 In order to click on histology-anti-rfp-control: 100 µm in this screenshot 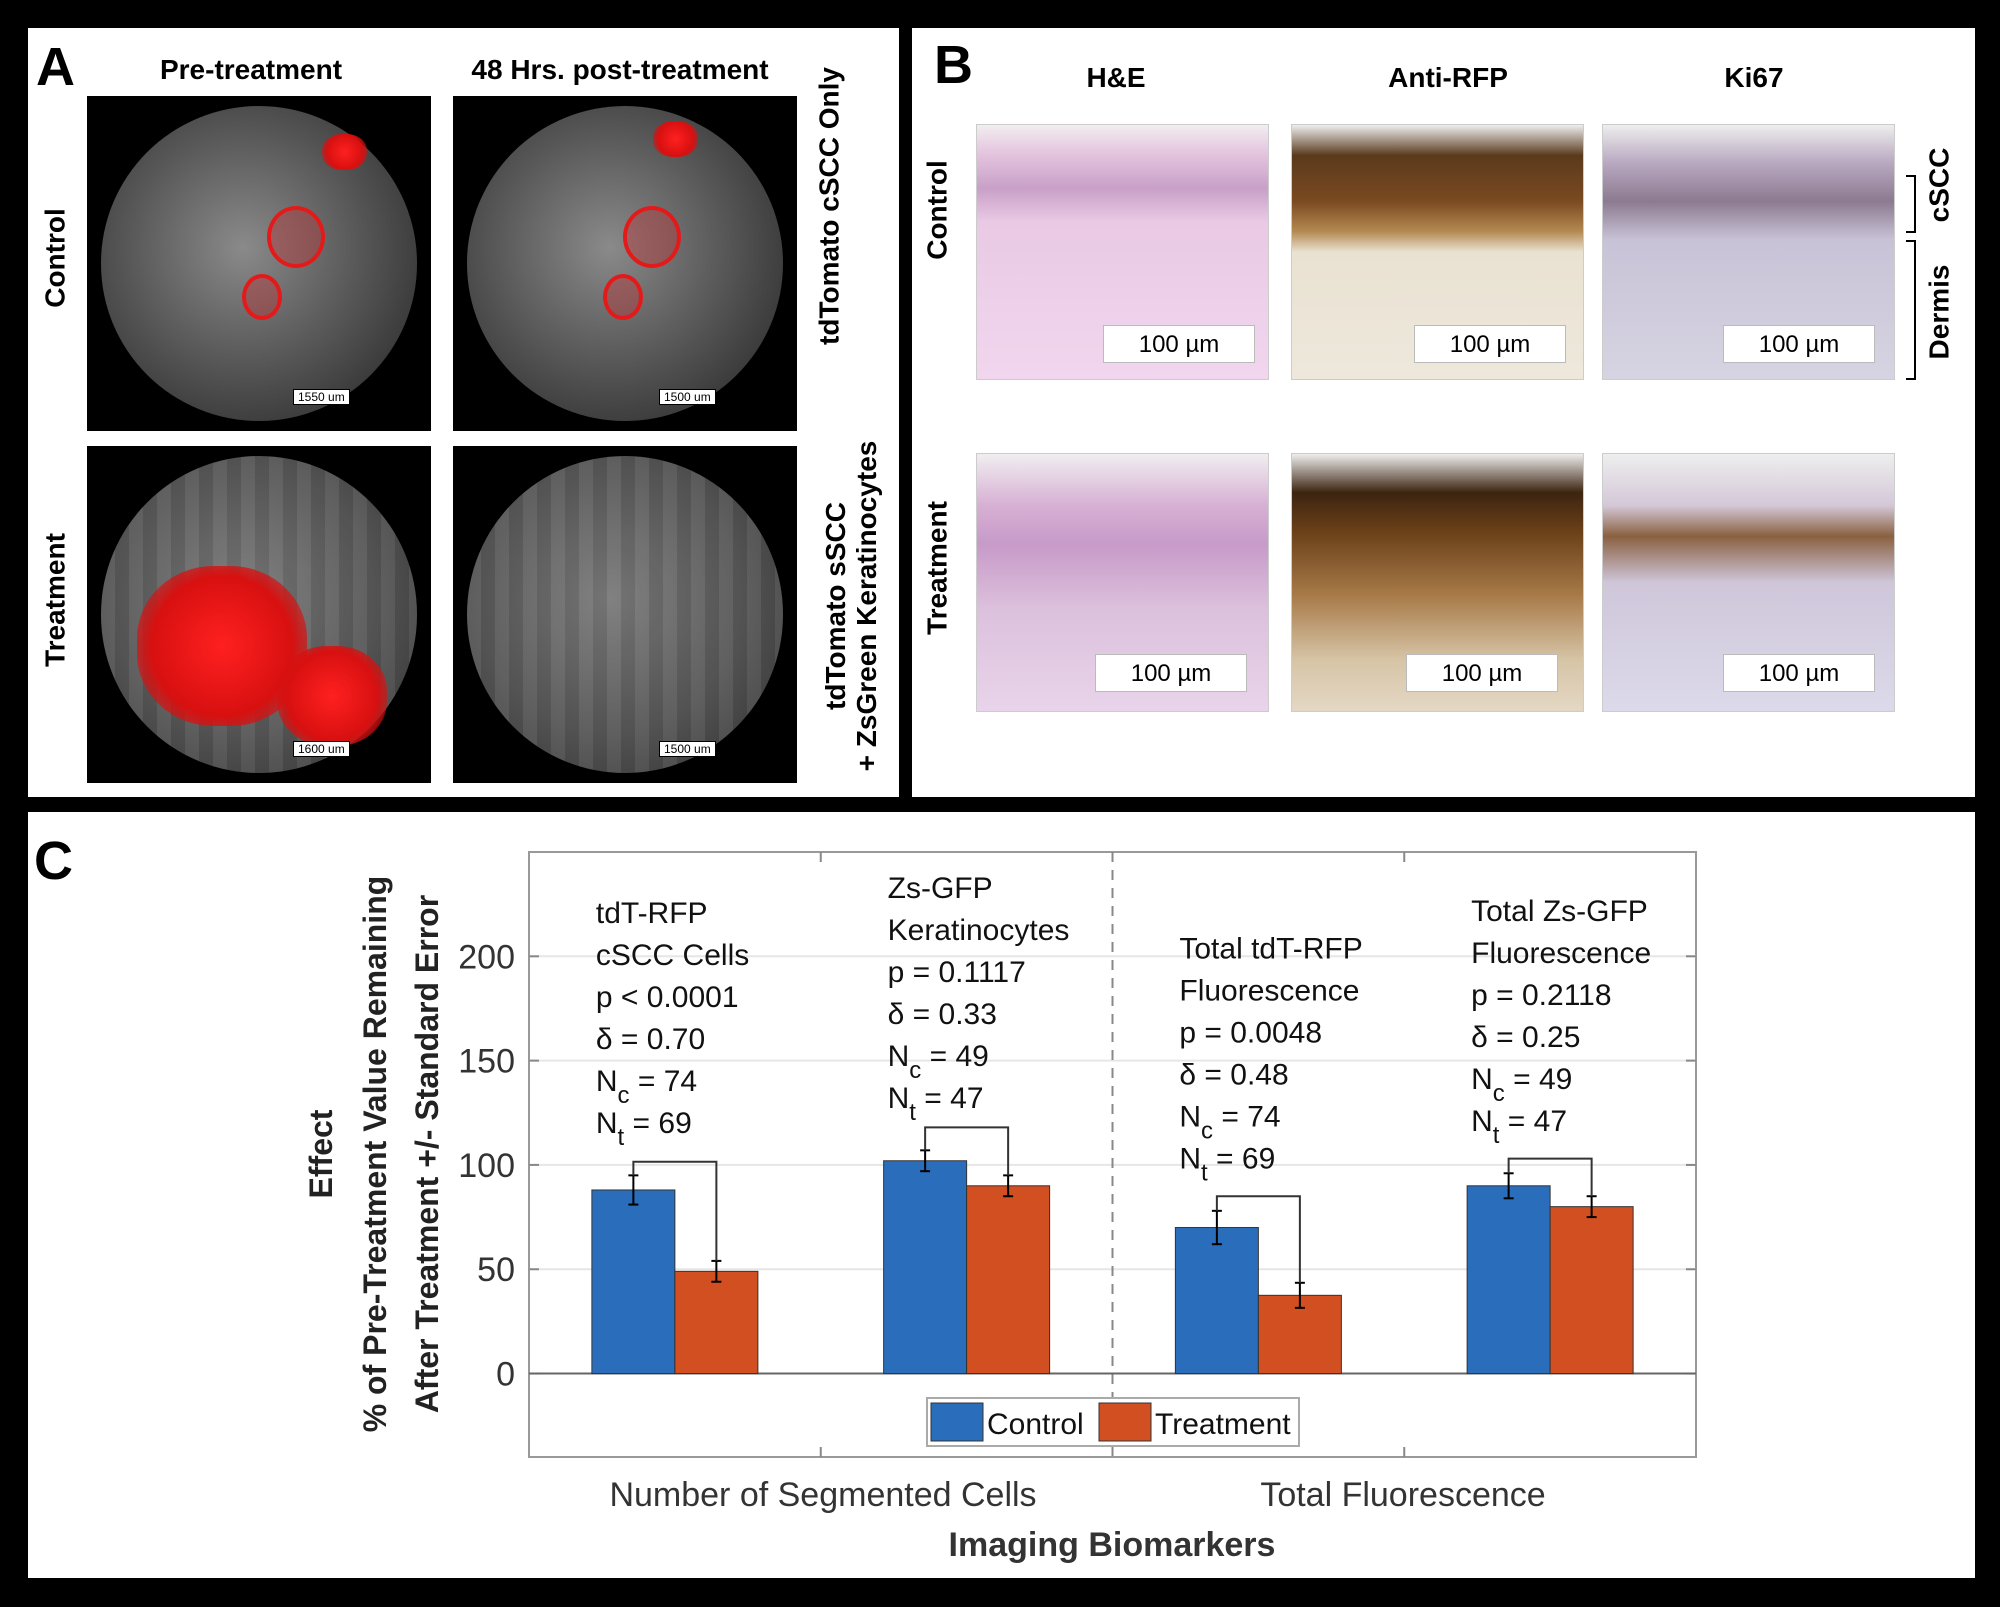, I will do `click(1437, 252)`.